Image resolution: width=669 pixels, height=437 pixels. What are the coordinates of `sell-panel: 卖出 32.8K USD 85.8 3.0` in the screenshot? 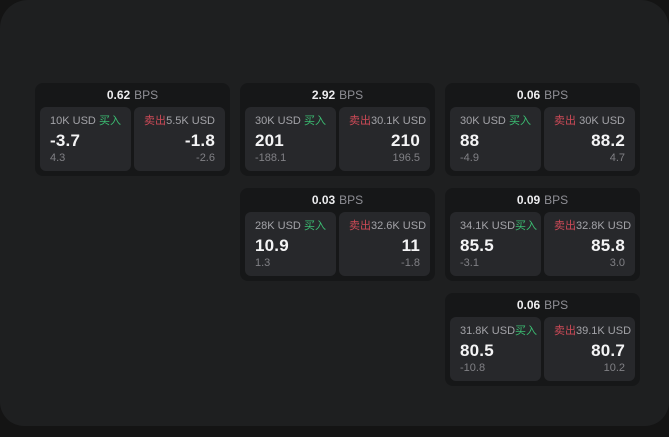 It's located at (589, 244).